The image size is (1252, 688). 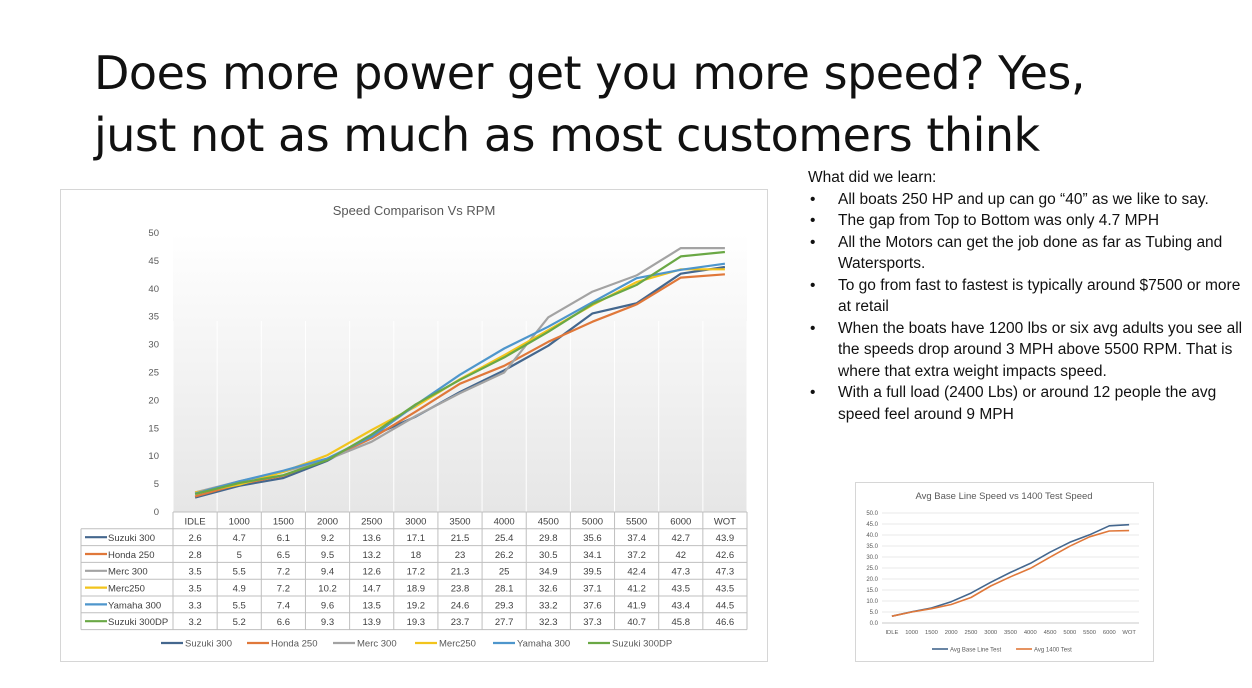 What do you see at coordinates (239, 622) in the screenshot?
I see `data-label: 5.2` at bounding box center [239, 622].